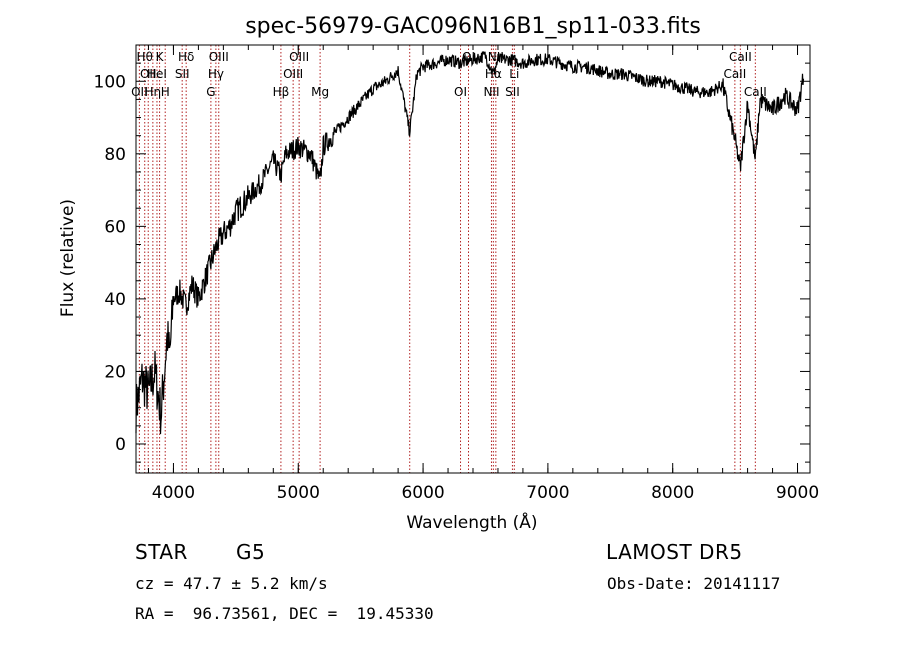  Describe the element at coordinates (468, 57) in the screenshot. I see `line-label-18: OI` at that location.